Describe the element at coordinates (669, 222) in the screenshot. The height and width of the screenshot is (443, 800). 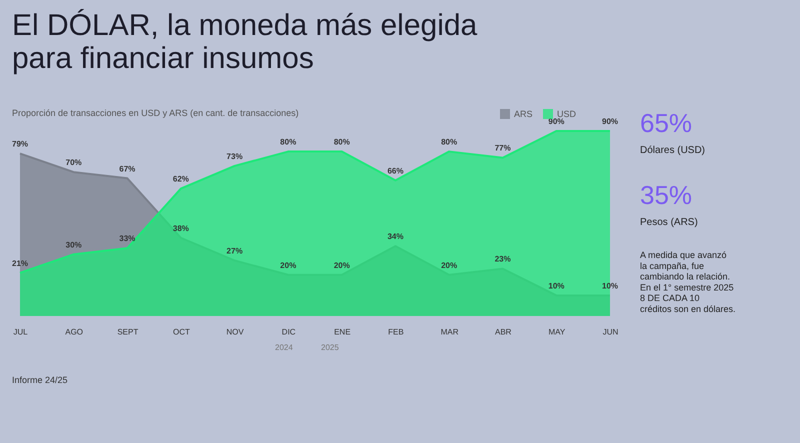
I see `text: Pesos (ARS)` at that location.